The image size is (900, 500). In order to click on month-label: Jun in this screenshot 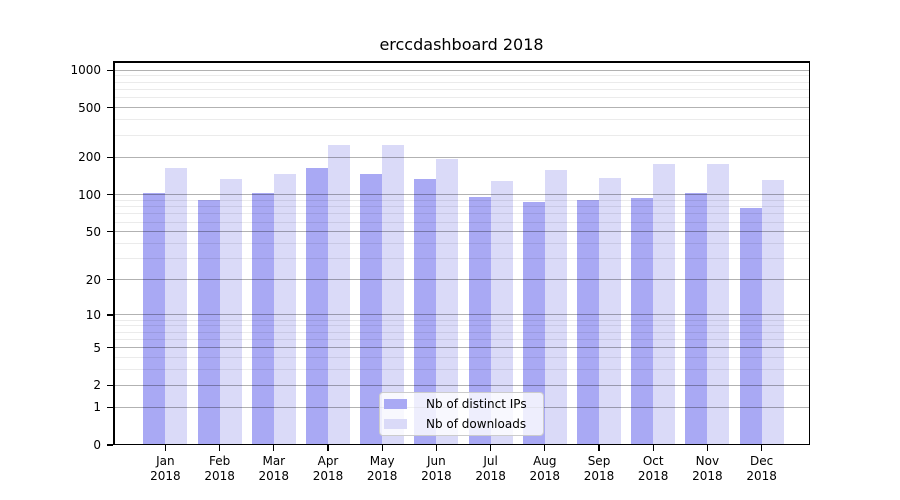, I will do `click(436, 461)`.